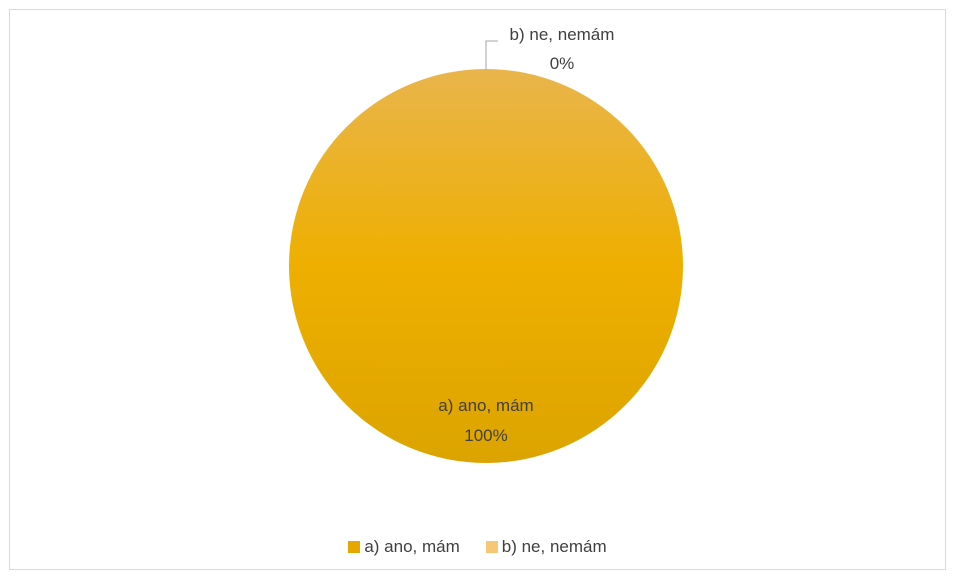  What do you see at coordinates (491, 54) in the screenshot?
I see `leader-line` at bounding box center [491, 54].